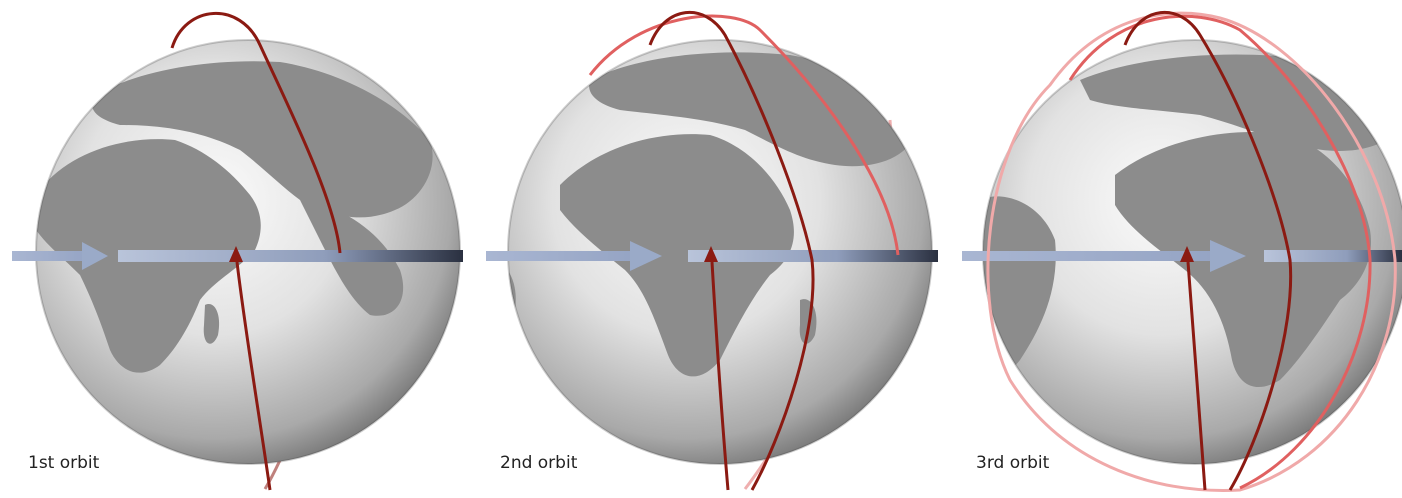  What do you see at coordinates (64, 463) in the screenshot?
I see `panel-label-1: 1st orbit` at bounding box center [64, 463].